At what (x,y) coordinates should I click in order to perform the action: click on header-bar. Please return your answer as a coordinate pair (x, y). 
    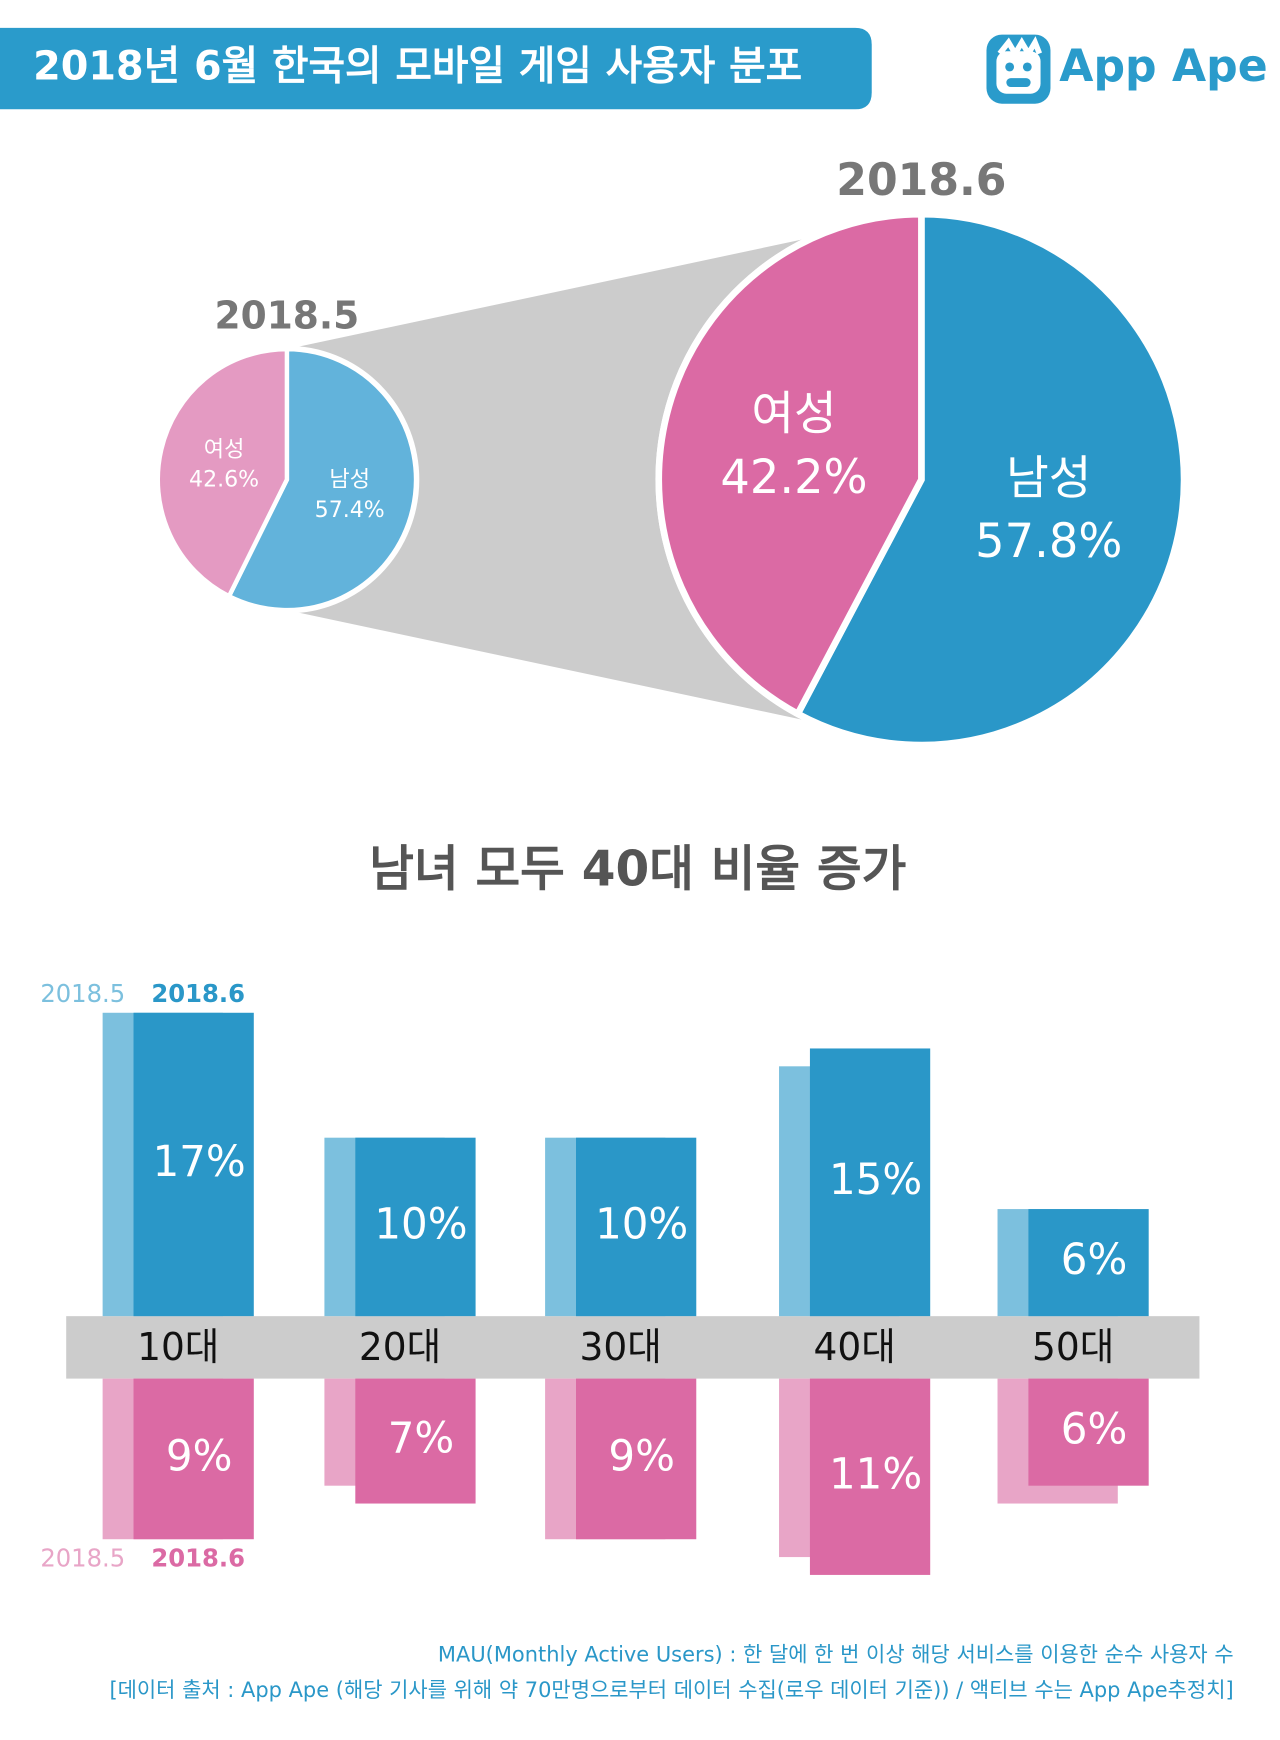
    Looking at the image, I should click on (436, 68).